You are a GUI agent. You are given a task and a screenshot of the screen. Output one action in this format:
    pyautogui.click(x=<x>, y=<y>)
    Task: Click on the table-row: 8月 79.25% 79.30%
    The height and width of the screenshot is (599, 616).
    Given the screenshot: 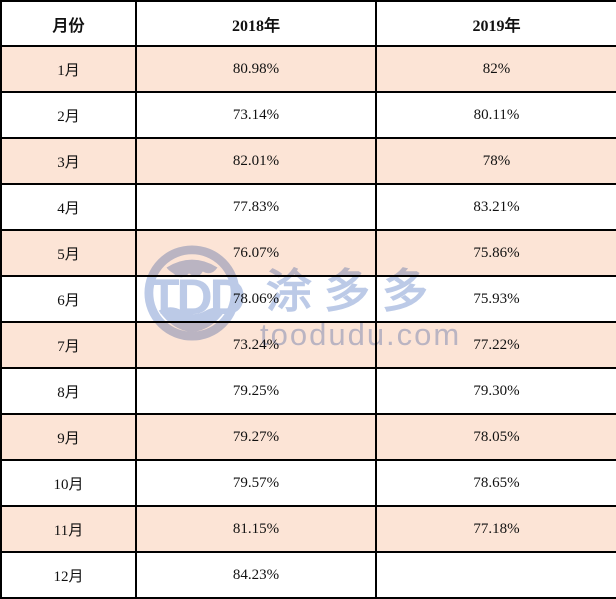 What is the action you would take?
    pyautogui.click(x=308, y=391)
    